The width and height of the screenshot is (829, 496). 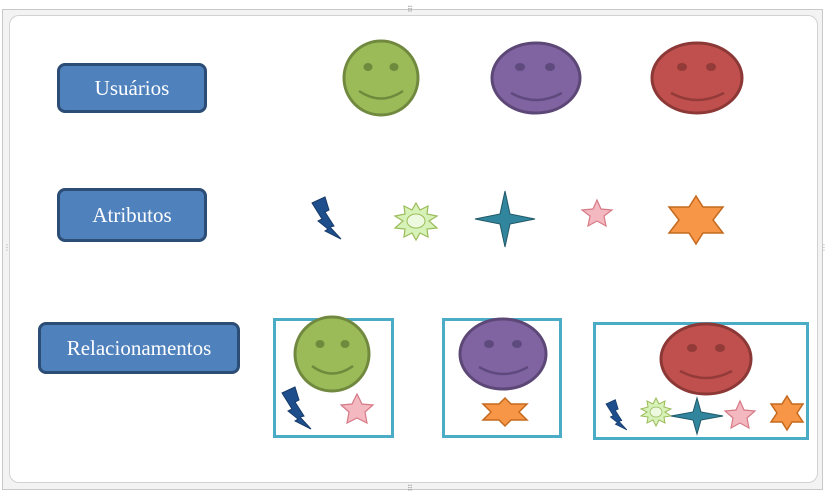 What do you see at coordinates (536, 78) in the screenshot?
I see `smiley-purple-icon` at bounding box center [536, 78].